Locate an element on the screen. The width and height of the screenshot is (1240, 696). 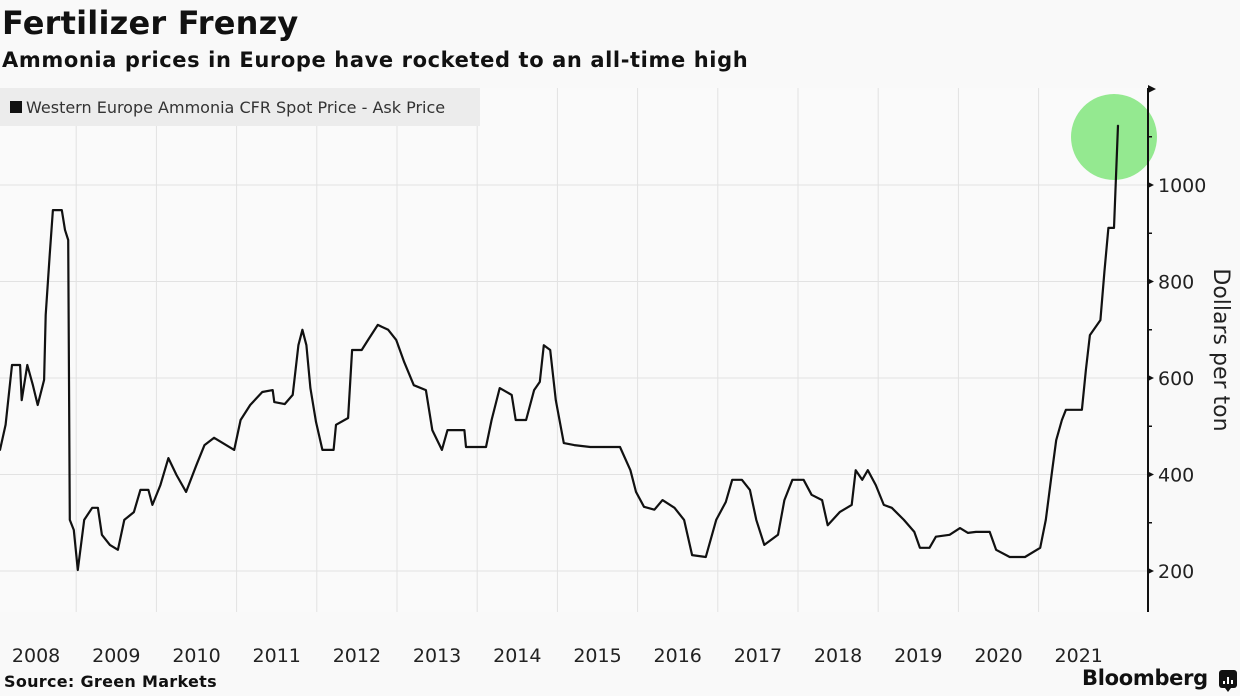
y-tick-label: 600 is located at coordinates (1176, 379).